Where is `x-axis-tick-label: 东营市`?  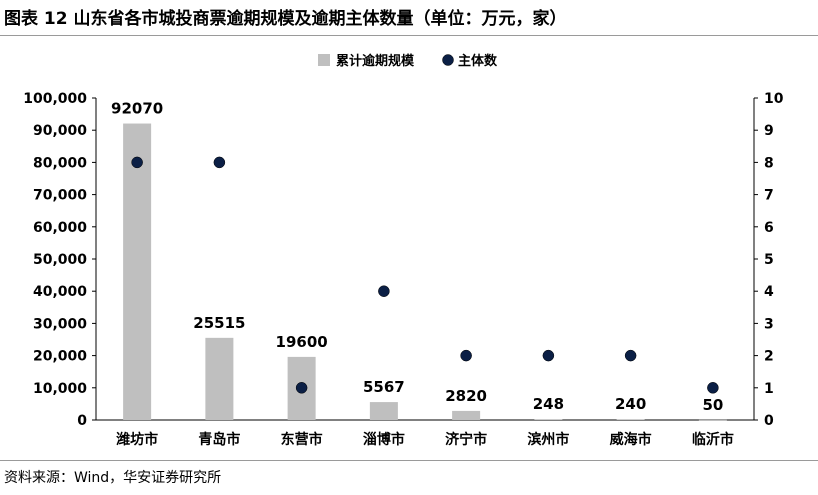 x-axis-tick-label: 东营市 is located at coordinates (302, 439).